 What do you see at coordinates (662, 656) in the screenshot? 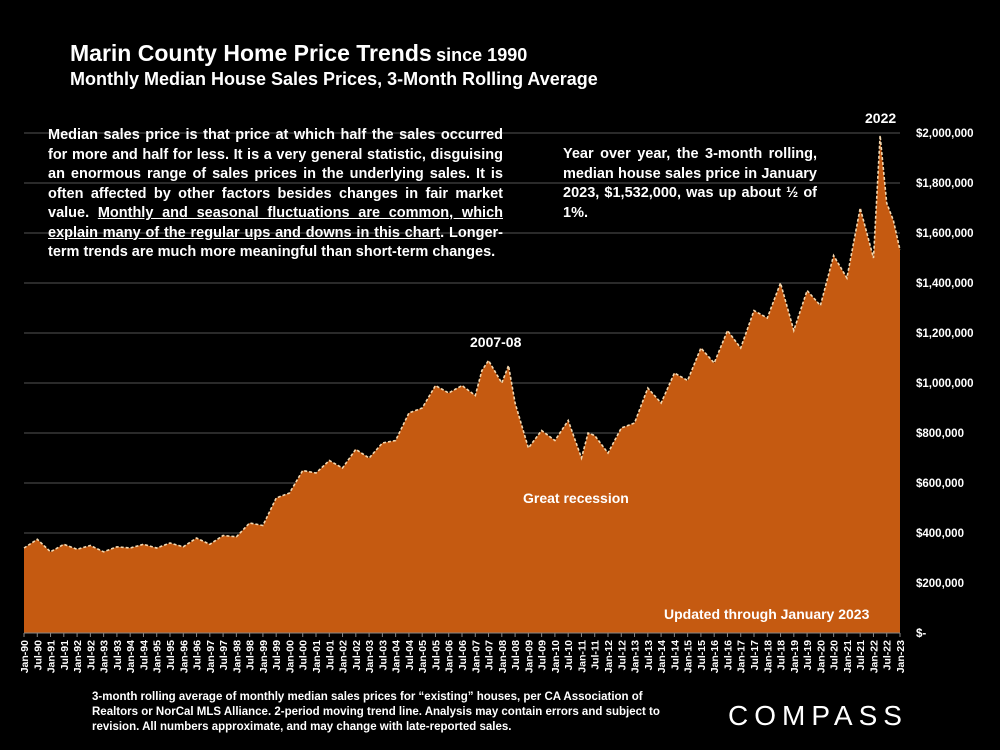
I see `x-tick-label: Jan-14` at bounding box center [662, 656].